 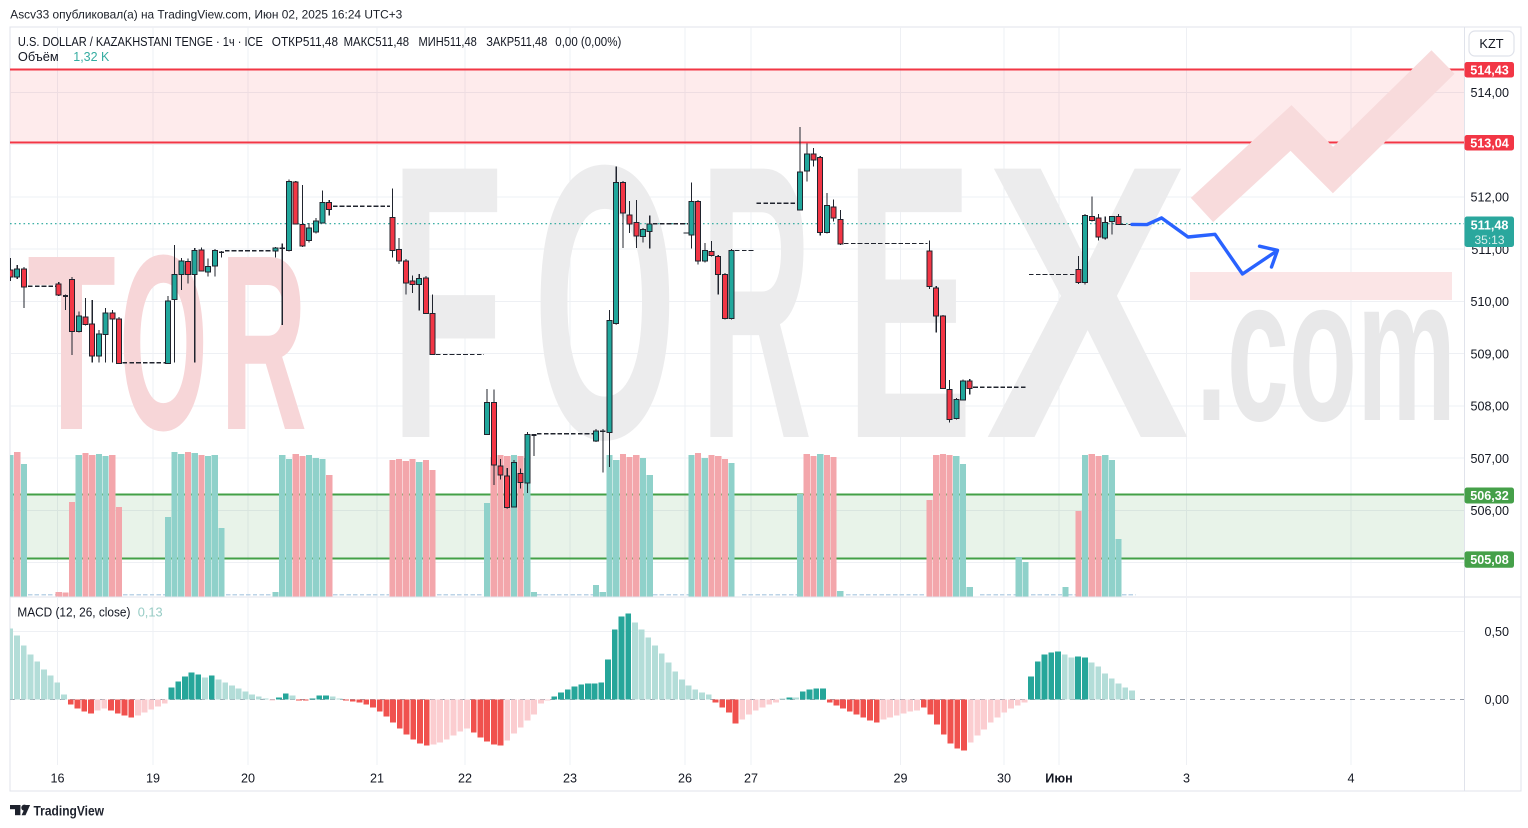 What do you see at coordinates (570, 779) in the screenshot?
I see `svg-text: 23` at bounding box center [570, 779].